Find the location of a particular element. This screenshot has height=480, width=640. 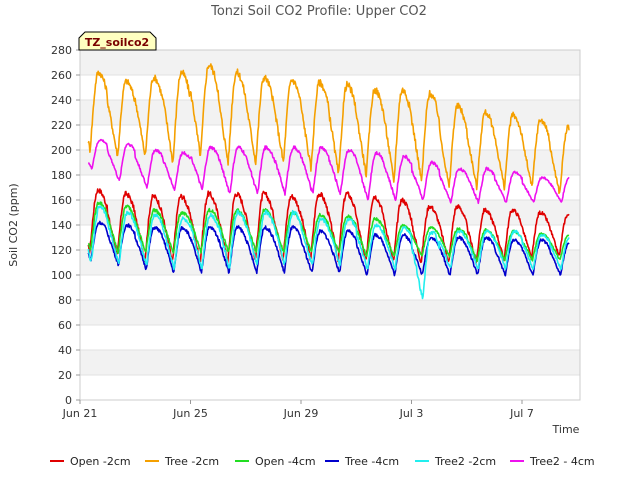

y-tick-label: 240 is located at coordinates (61, 100).